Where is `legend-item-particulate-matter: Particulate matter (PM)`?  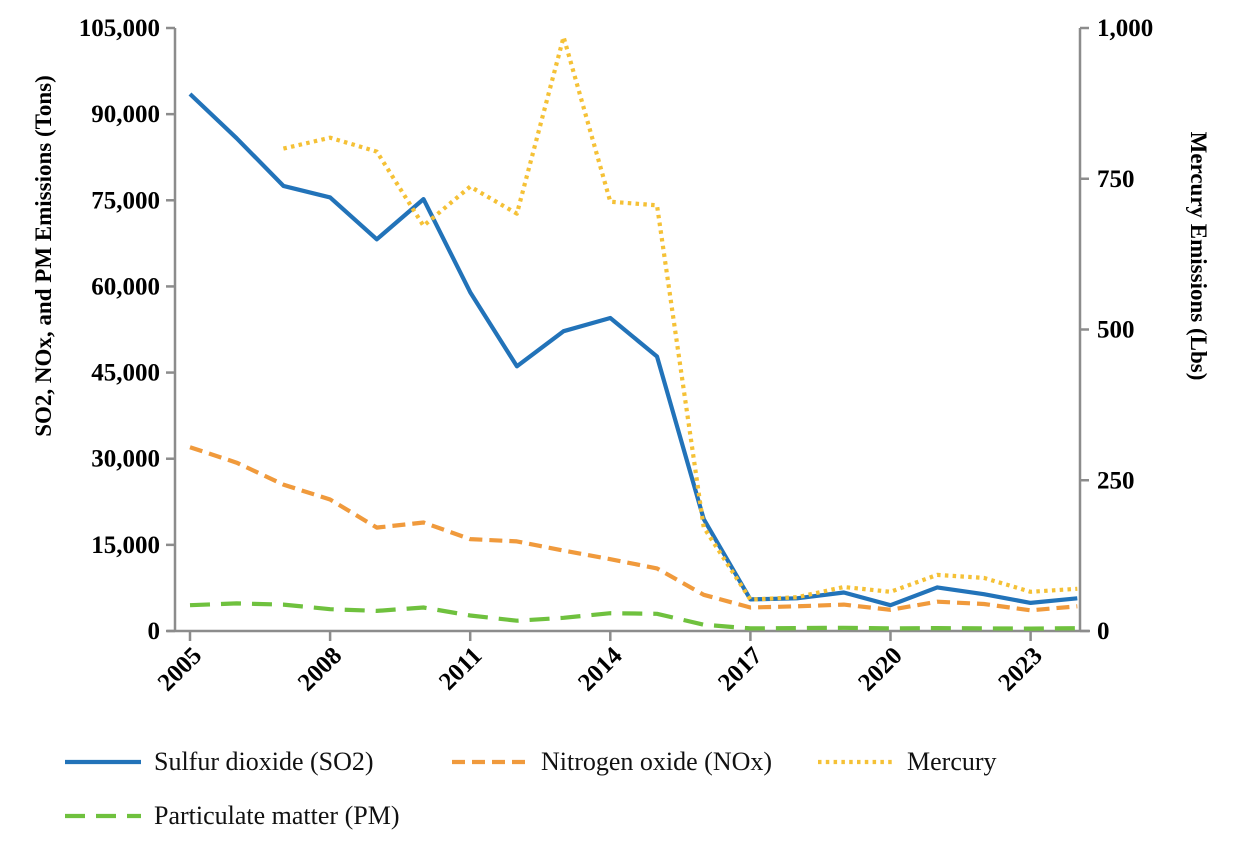
legend-item-particulate-matter: Particulate matter (PM) is located at coordinates (232, 816).